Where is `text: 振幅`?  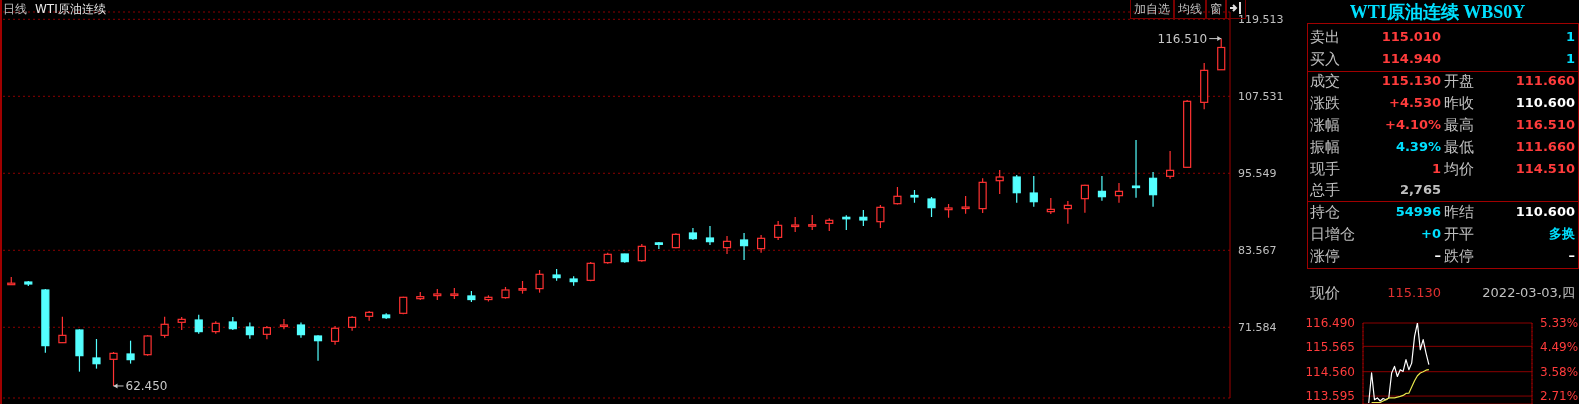
text: 振幅 is located at coordinates (1325, 147).